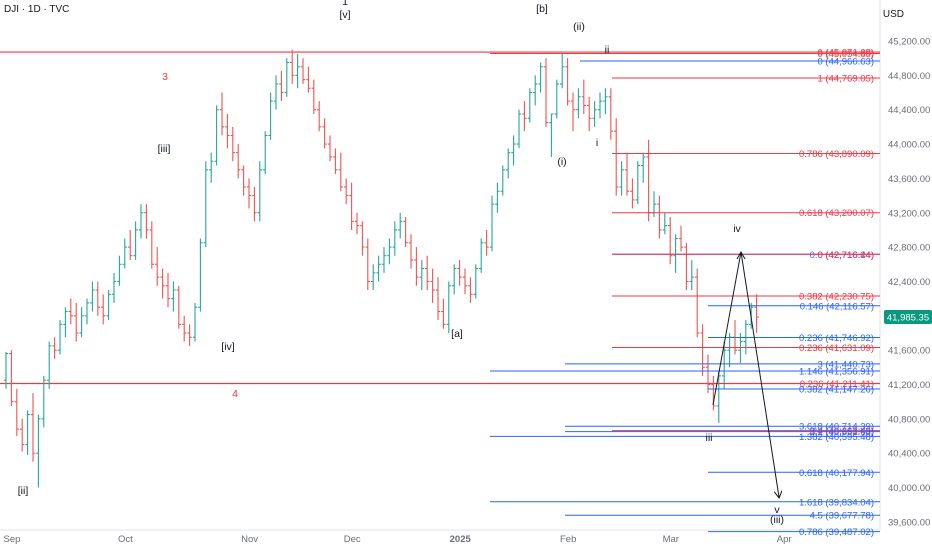 This screenshot has width=932, height=550. What do you see at coordinates (745, 374) in the screenshot?
I see `projection-path` at bounding box center [745, 374].